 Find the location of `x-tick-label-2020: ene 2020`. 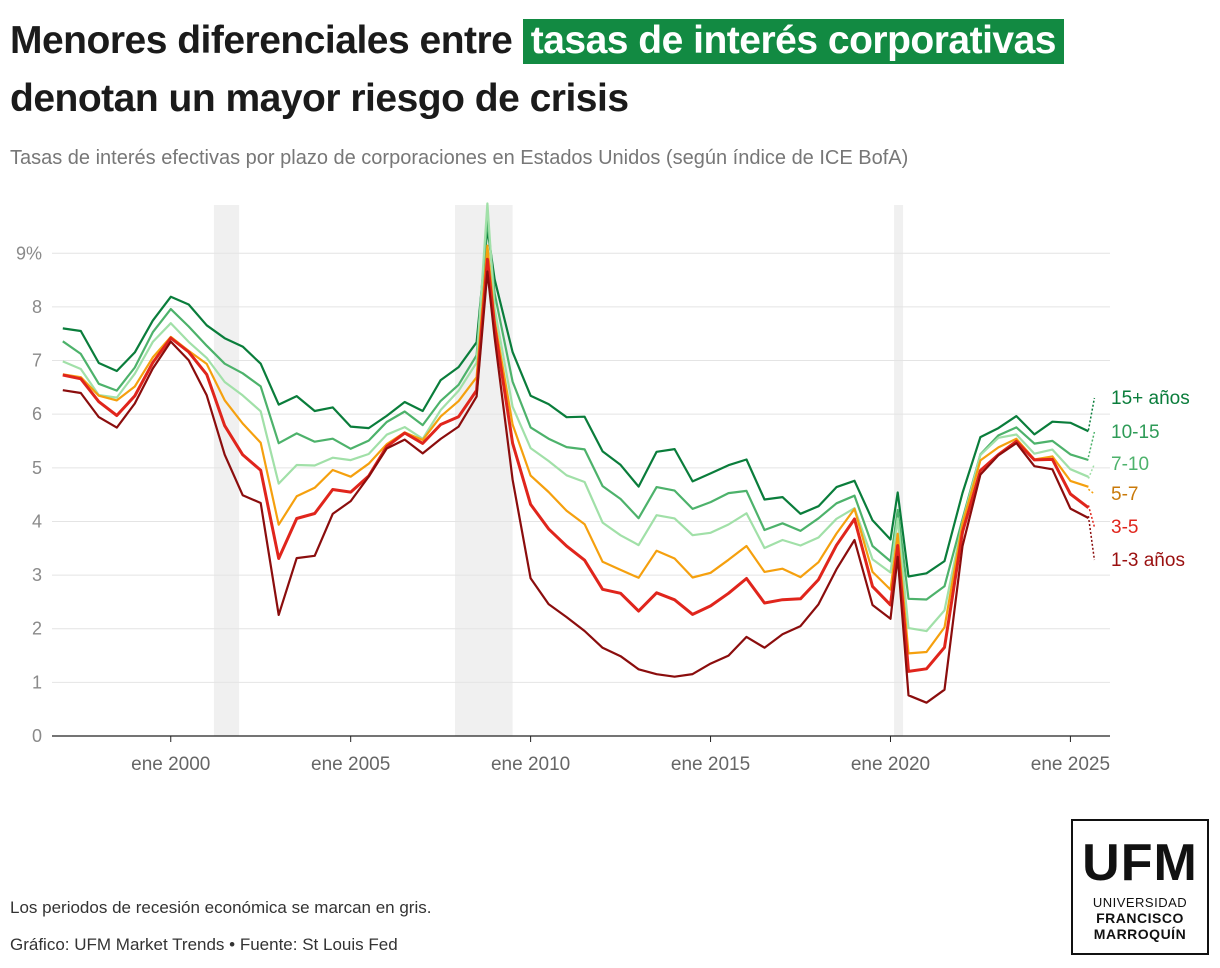

x-tick-label-2020: ene 2020 is located at coordinates (890, 764).